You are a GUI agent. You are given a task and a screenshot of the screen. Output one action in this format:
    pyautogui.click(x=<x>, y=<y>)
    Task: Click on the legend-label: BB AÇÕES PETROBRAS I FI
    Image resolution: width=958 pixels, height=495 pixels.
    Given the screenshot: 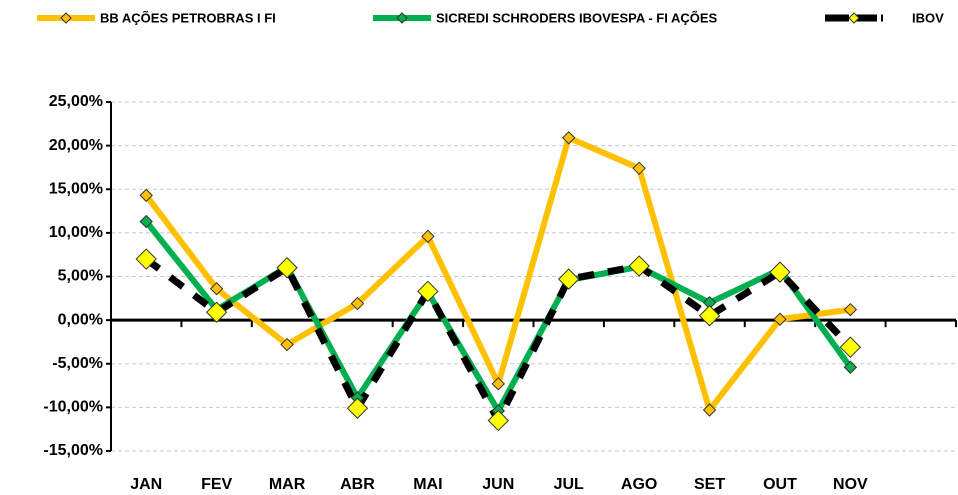 What is the action you would take?
    pyautogui.click(x=188, y=17)
    